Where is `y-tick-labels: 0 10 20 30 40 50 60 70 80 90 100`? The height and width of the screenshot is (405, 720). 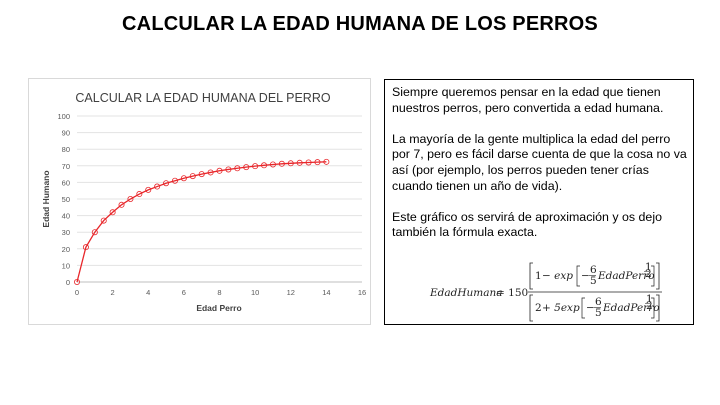
y-tick-labels: 0 10 20 30 40 50 60 70 80 90 100 is located at coordinates (63, 199).